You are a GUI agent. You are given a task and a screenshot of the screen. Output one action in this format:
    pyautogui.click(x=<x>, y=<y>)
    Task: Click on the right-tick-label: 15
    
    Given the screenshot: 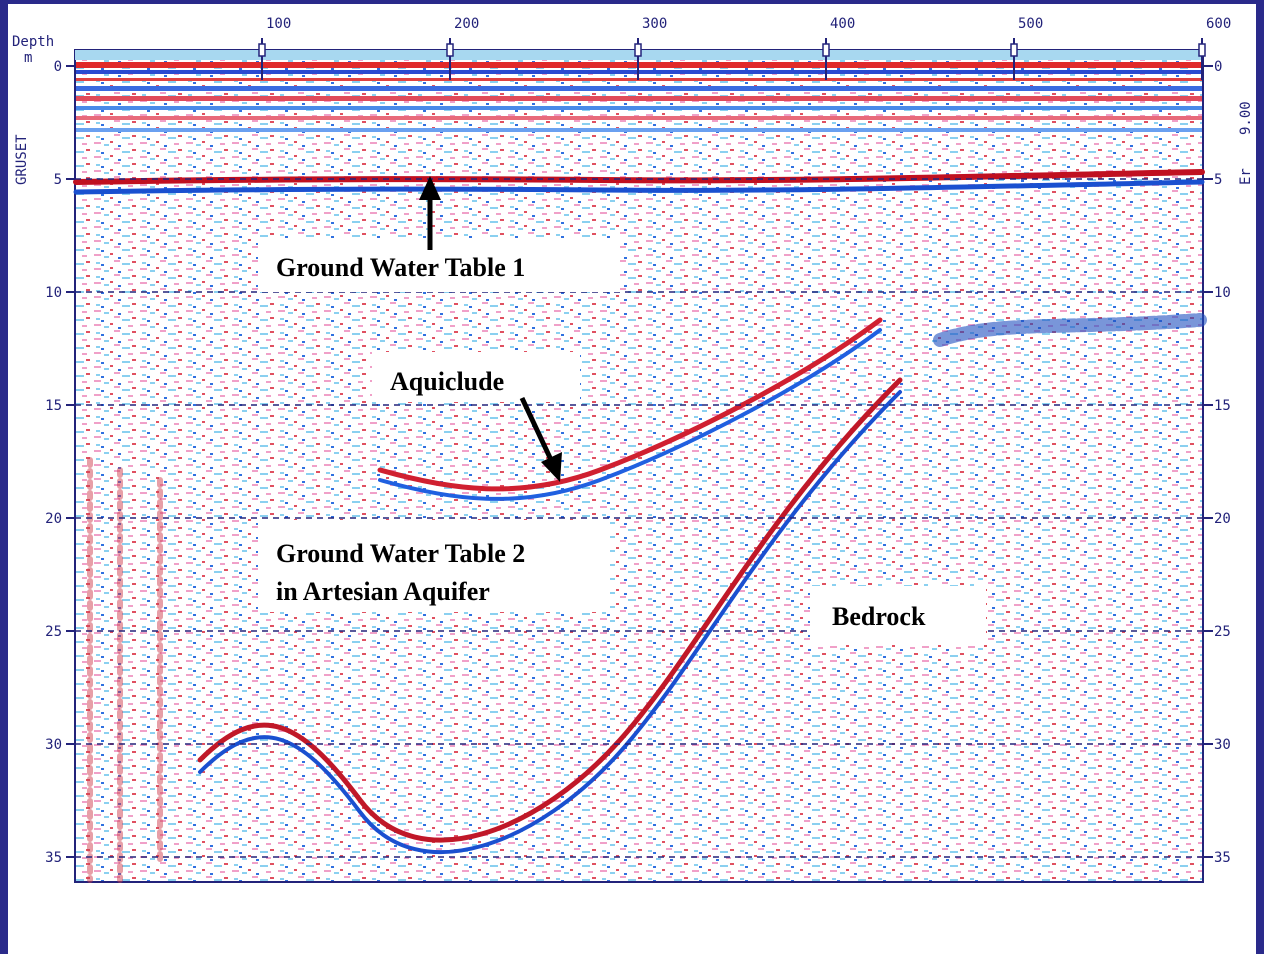 What is the action you would take?
    pyautogui.click(x=1222, y=406)
    